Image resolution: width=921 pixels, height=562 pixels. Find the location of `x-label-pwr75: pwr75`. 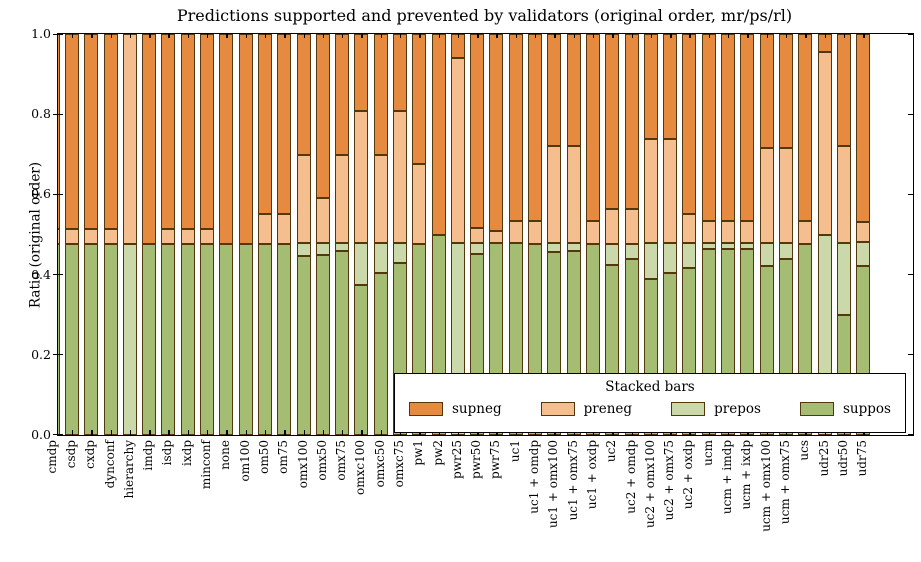

x-label-pwr75: pwr75 is located at coordinates (495, 459).